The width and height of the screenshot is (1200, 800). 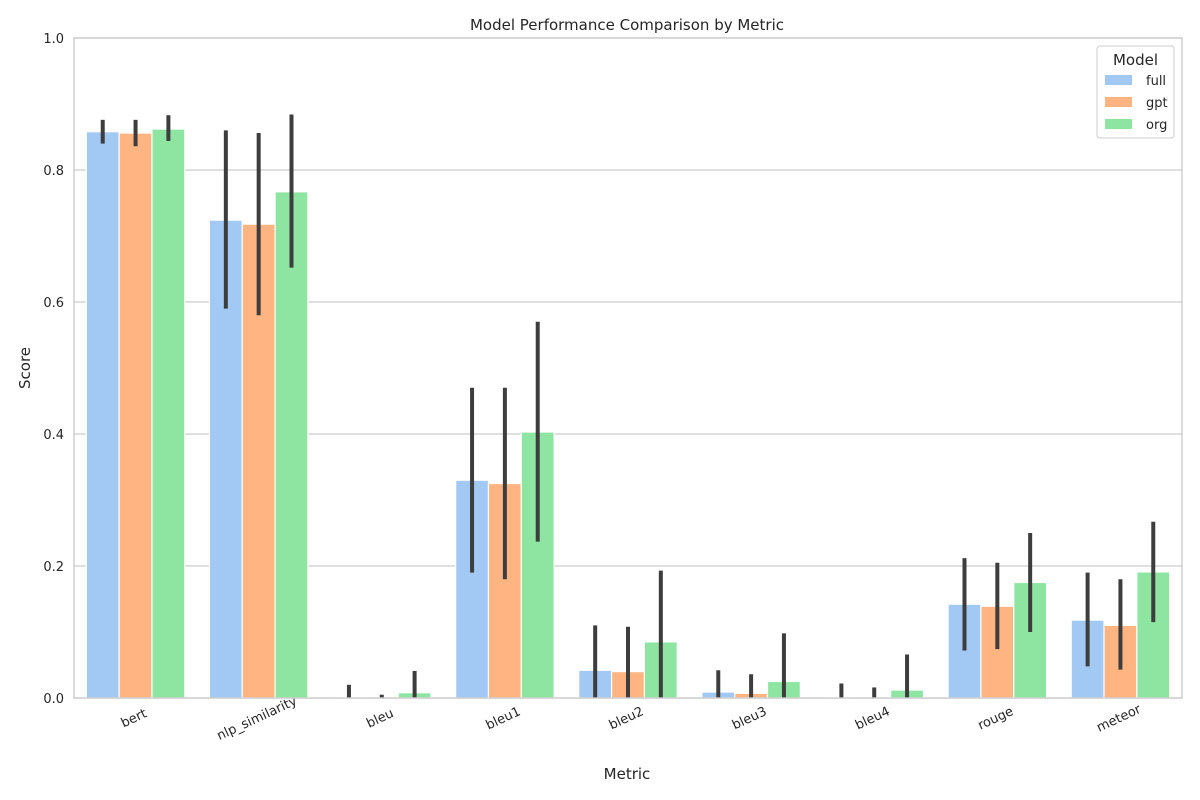 What do you see at coordinates (996, 718) in the screenshot?
I see `x-tick-label: rouge` at bounding box center [996, 718].